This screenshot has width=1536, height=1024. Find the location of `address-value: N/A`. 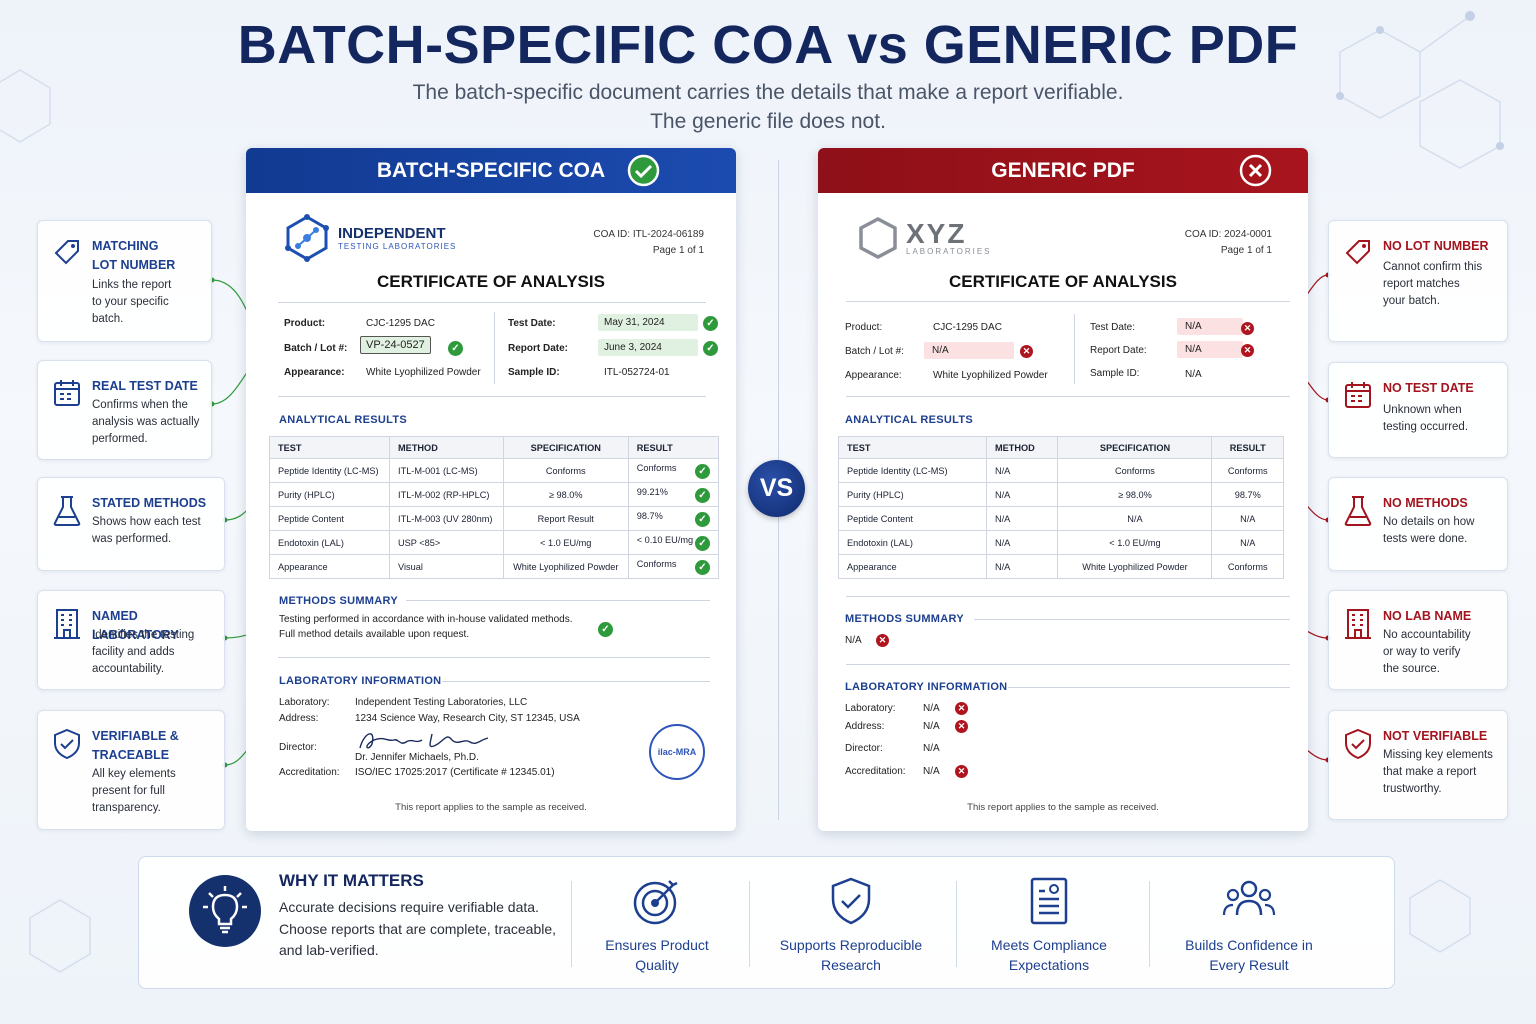

address-value: N/A is located at coordinates (931, 726).